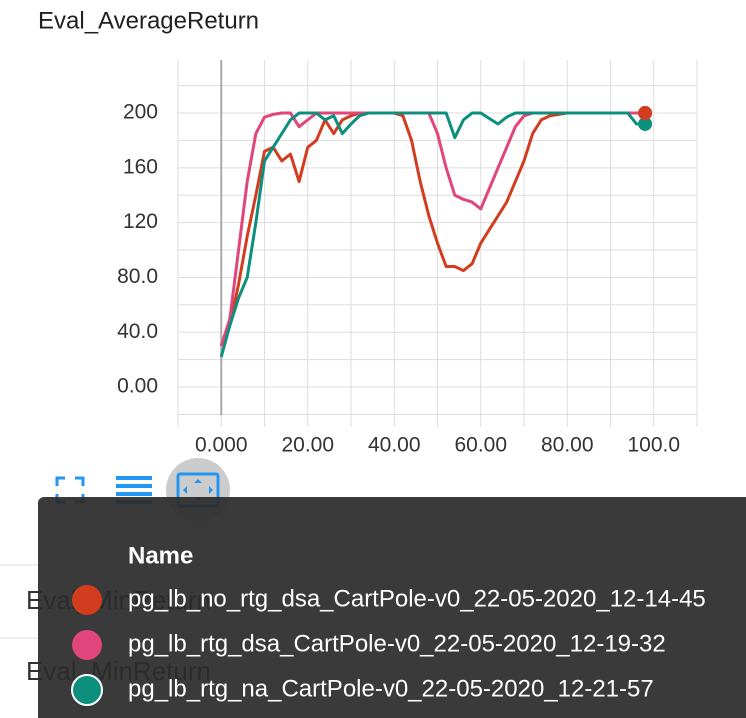  Describe the element at coordinates (567, 445) in the screenshot. I see `x-tick-label: 80.00` at that location.